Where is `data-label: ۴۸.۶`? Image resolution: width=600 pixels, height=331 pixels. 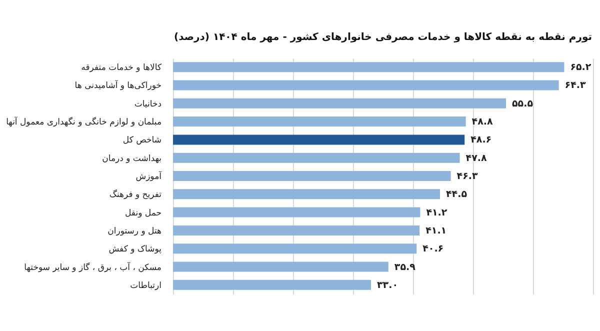
data-label: ۴۸.۶ is located at coordinates (481, 140).